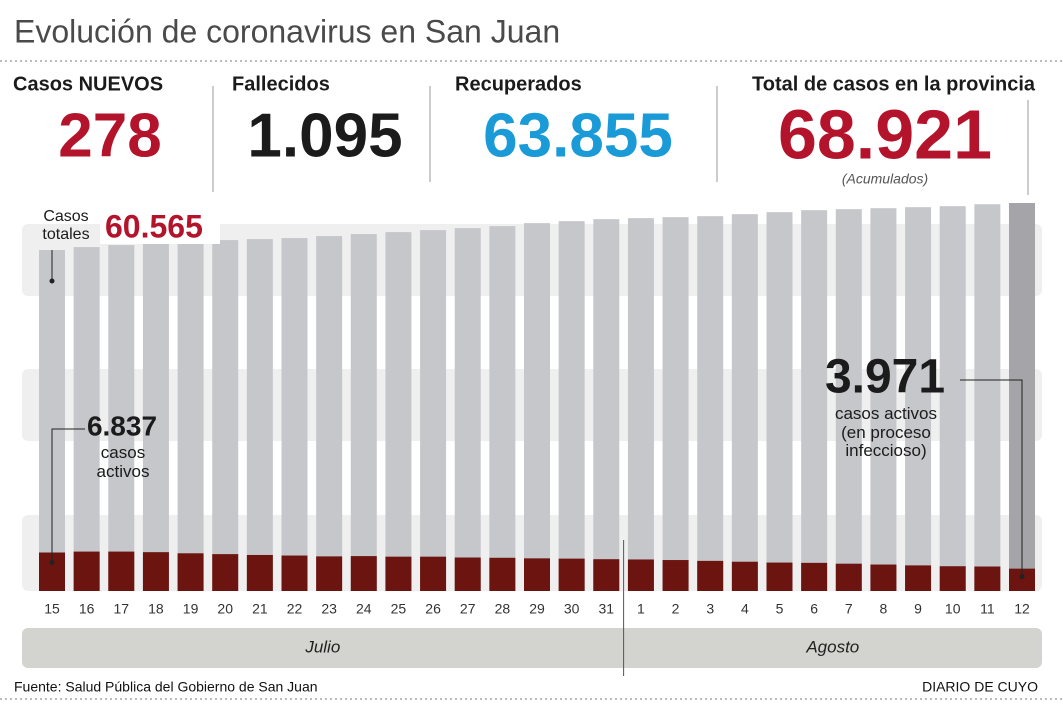 The image size is (1063, 709). Describe the element at coordinates (745, 609) in the screenshot. I see `x-tick-label: 4` at that location.